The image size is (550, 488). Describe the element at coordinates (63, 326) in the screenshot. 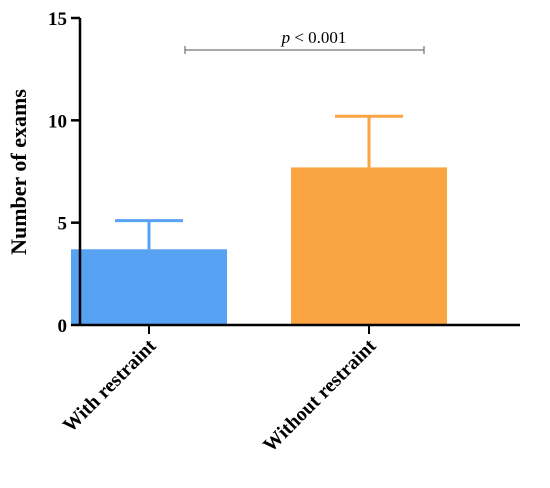

I see `y-tick-label-0: 0` at that location.